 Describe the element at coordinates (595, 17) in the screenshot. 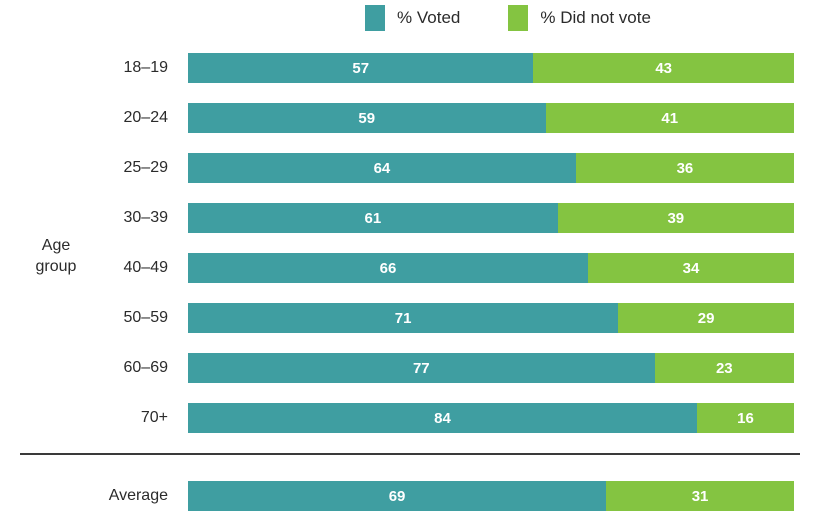

I see `legend-label-did-not-vote: % Did not vote` at that location.